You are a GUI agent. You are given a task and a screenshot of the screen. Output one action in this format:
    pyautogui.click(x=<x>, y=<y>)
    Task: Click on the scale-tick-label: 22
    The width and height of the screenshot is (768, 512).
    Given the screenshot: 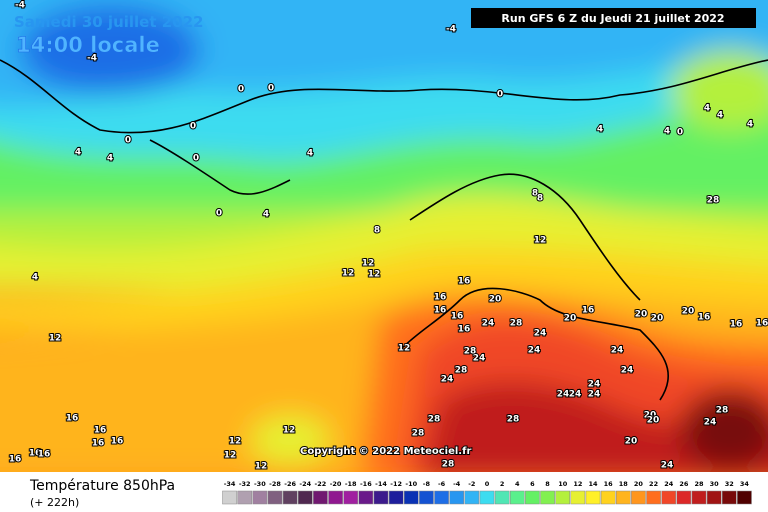 What is the action you would take?
    pyautogui.click(x=653, y=484)
    